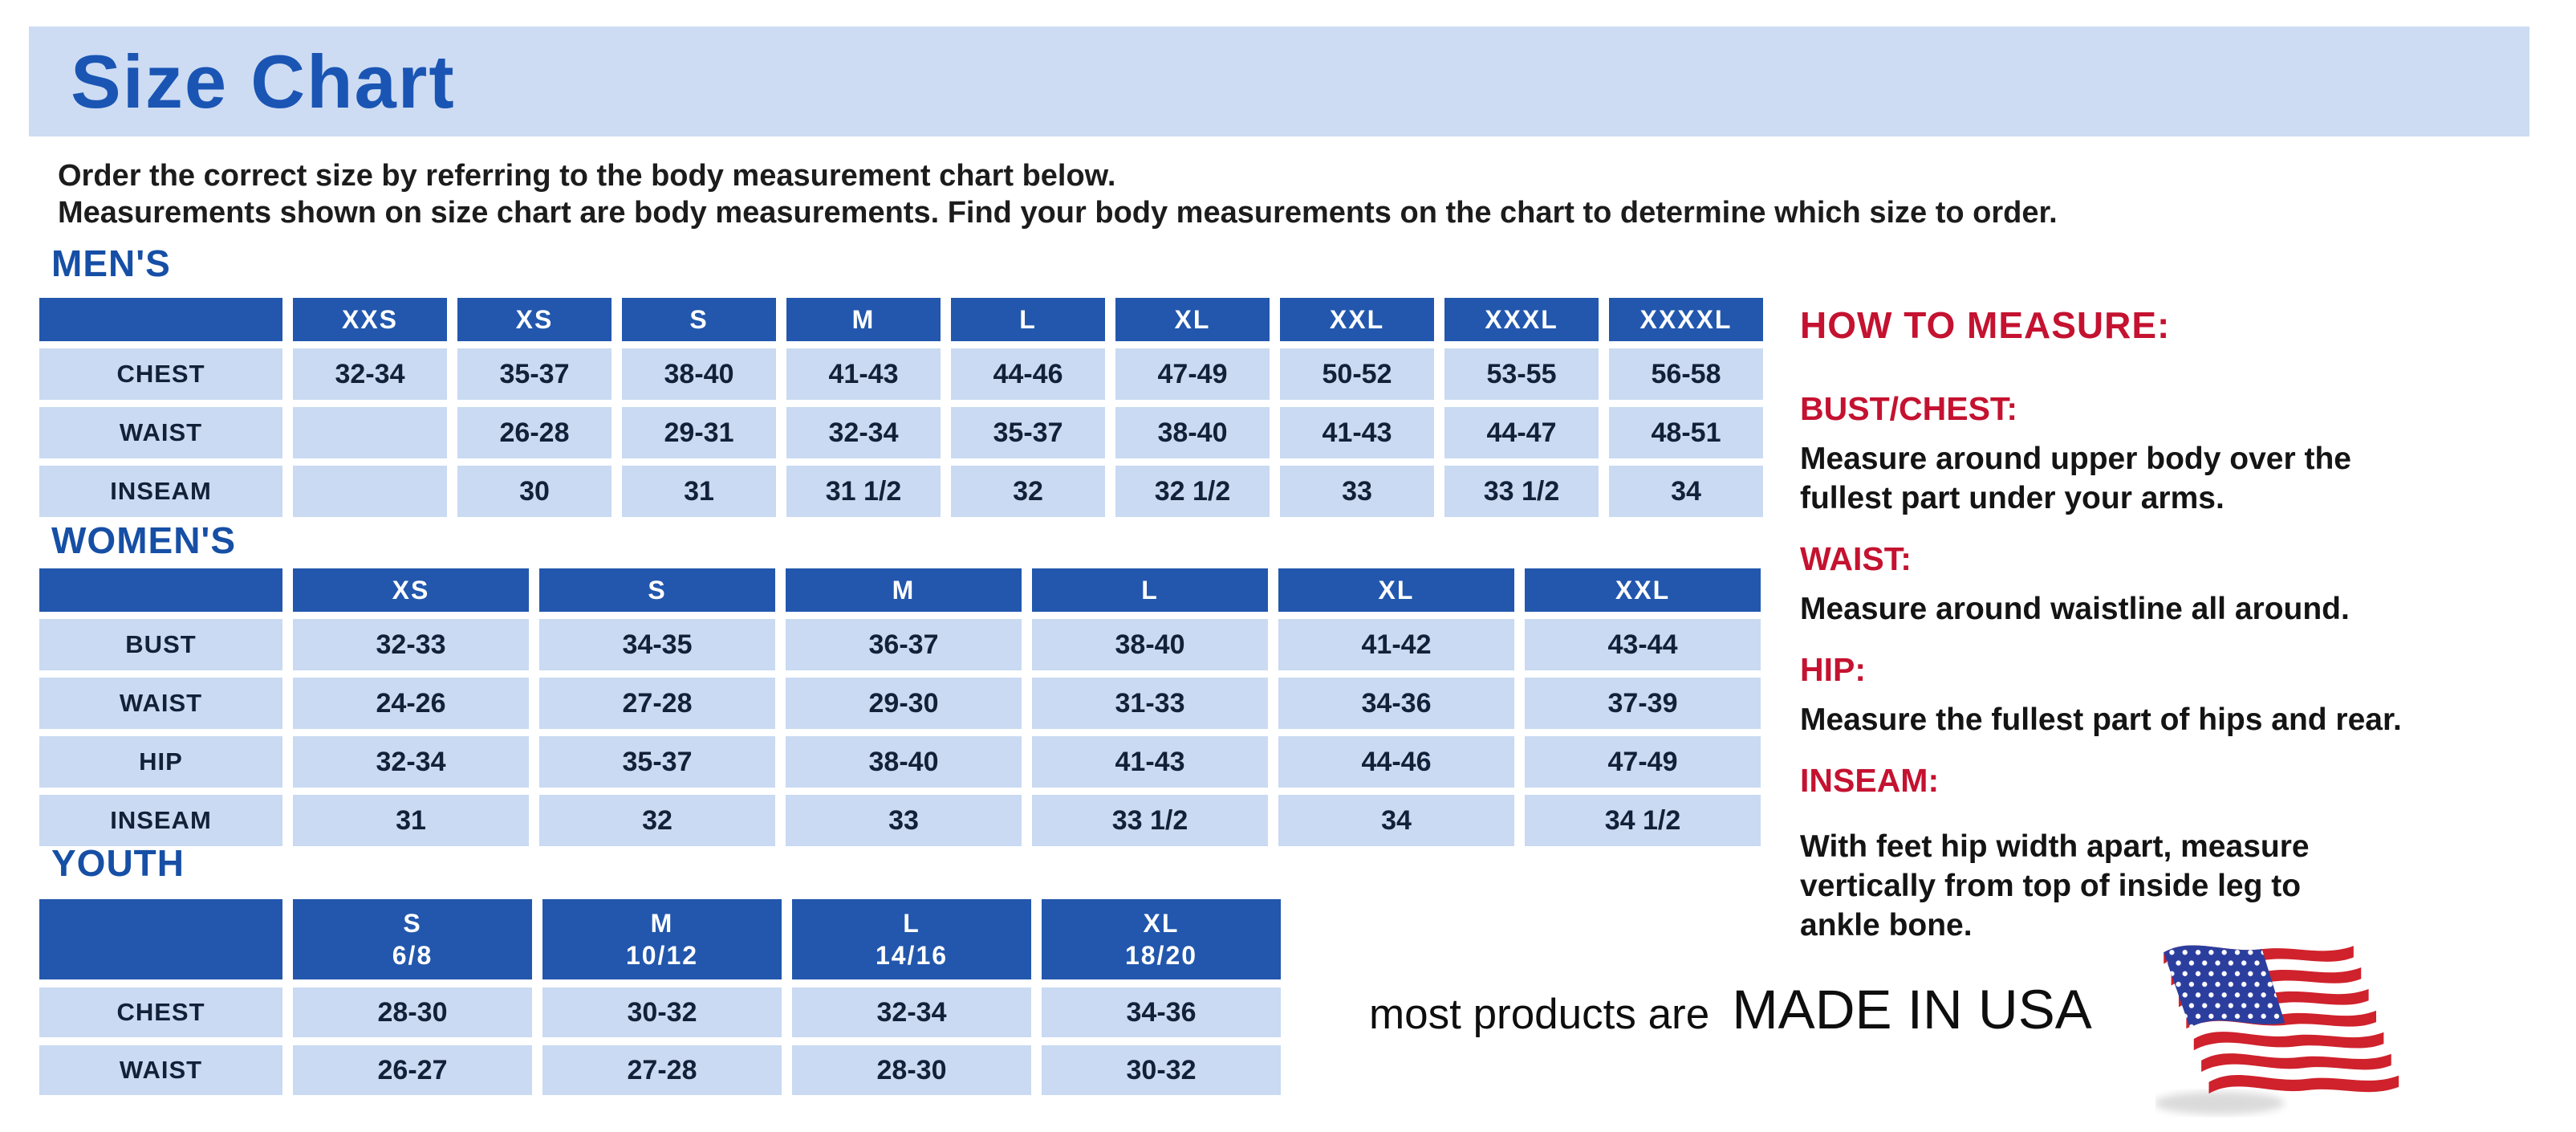 This screenshot has width=2576, height=1132. What do you see at coordinates (1909, 408) in the screenshot?
I see `measure-label-bust-chest: BUST/CHEST:` at bounding box center [1909, 408].